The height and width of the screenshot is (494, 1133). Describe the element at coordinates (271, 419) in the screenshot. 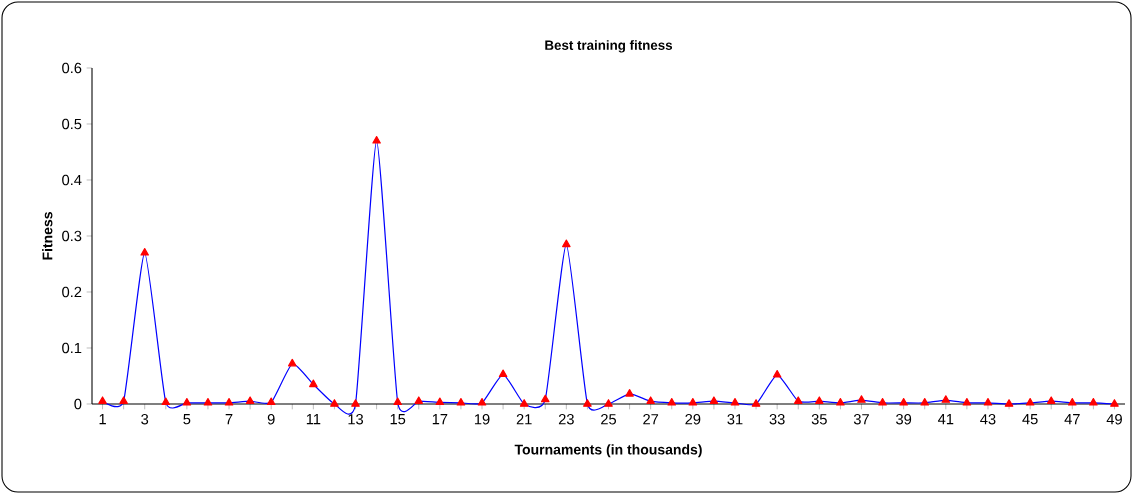

I see `x-tick-label: 9` at that location.